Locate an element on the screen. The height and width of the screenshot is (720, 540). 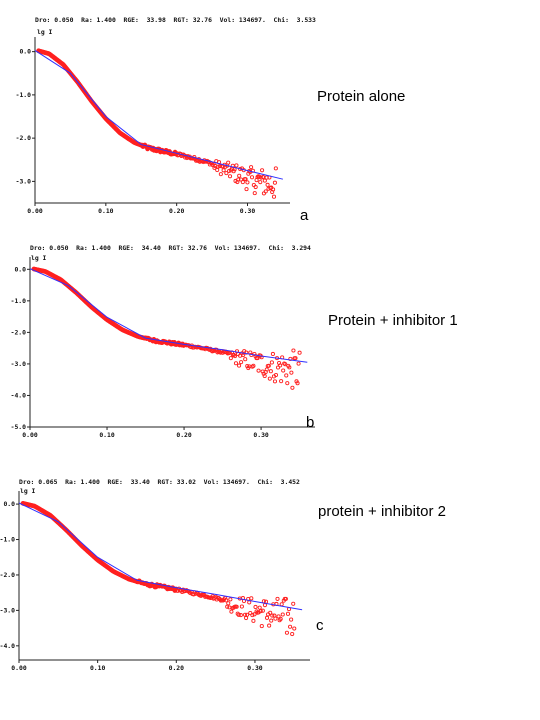
y-tick-label: 0.0 is located at coordinates (20, 269).